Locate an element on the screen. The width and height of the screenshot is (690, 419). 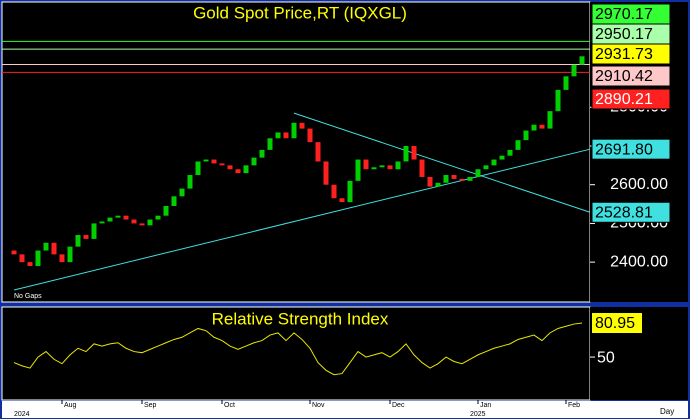
value-box-label: 2691.80 is located at coordinates (624, 149).